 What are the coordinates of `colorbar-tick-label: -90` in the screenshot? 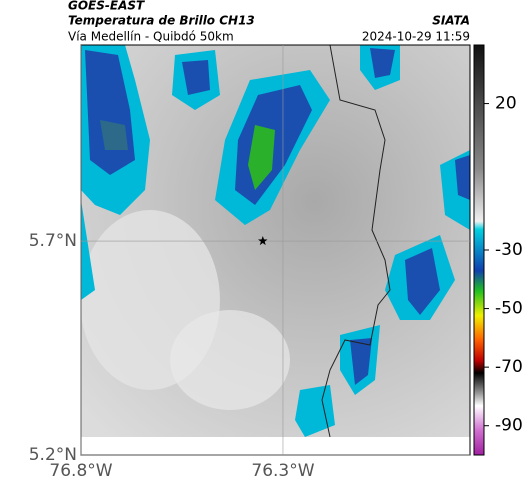 It's located at (509, 426).